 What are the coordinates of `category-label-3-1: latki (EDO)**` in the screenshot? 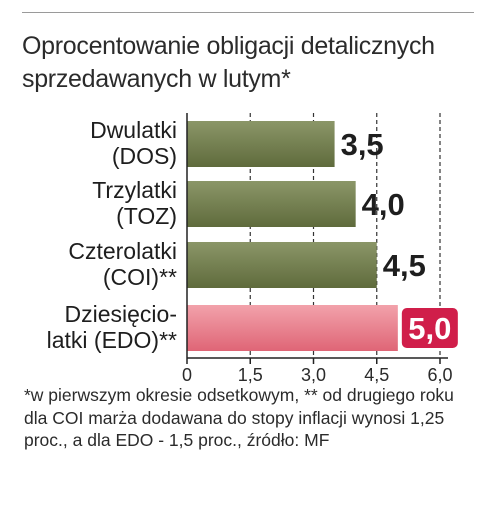 It's located at (112, 340).